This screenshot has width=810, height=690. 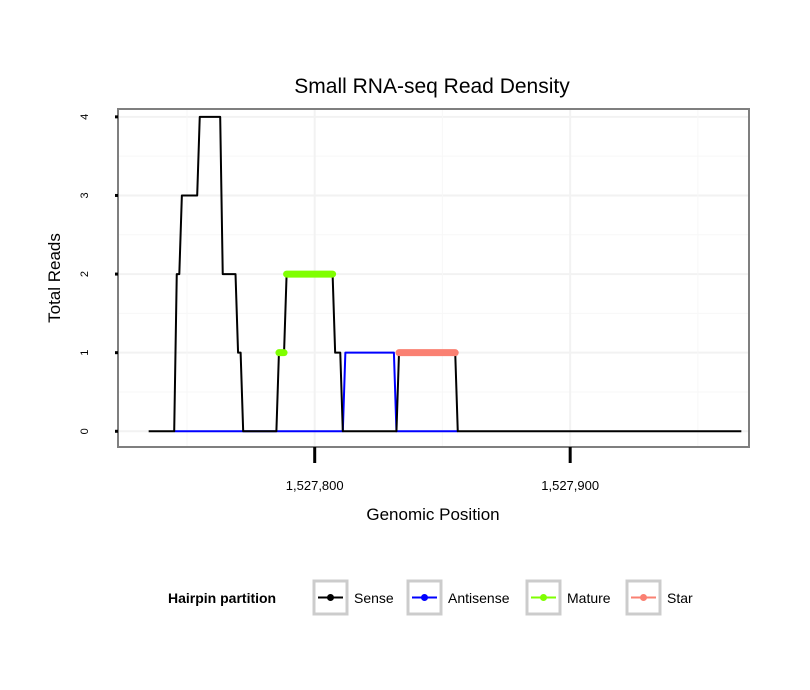 What do you see at coordinates (570, 485) in the screenshot?
I see `x-tick-label: 1,527,900` at bounding box center [570, 485].